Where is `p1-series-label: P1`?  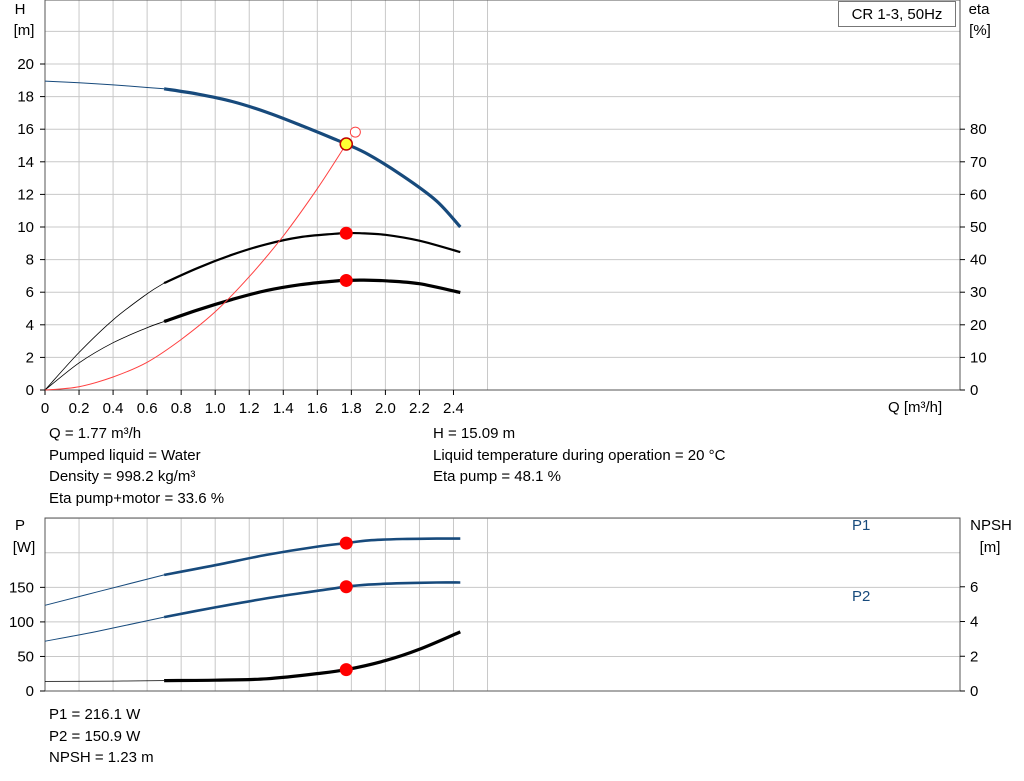
p1-series-label: P1 is located at coordinates (861, 525).